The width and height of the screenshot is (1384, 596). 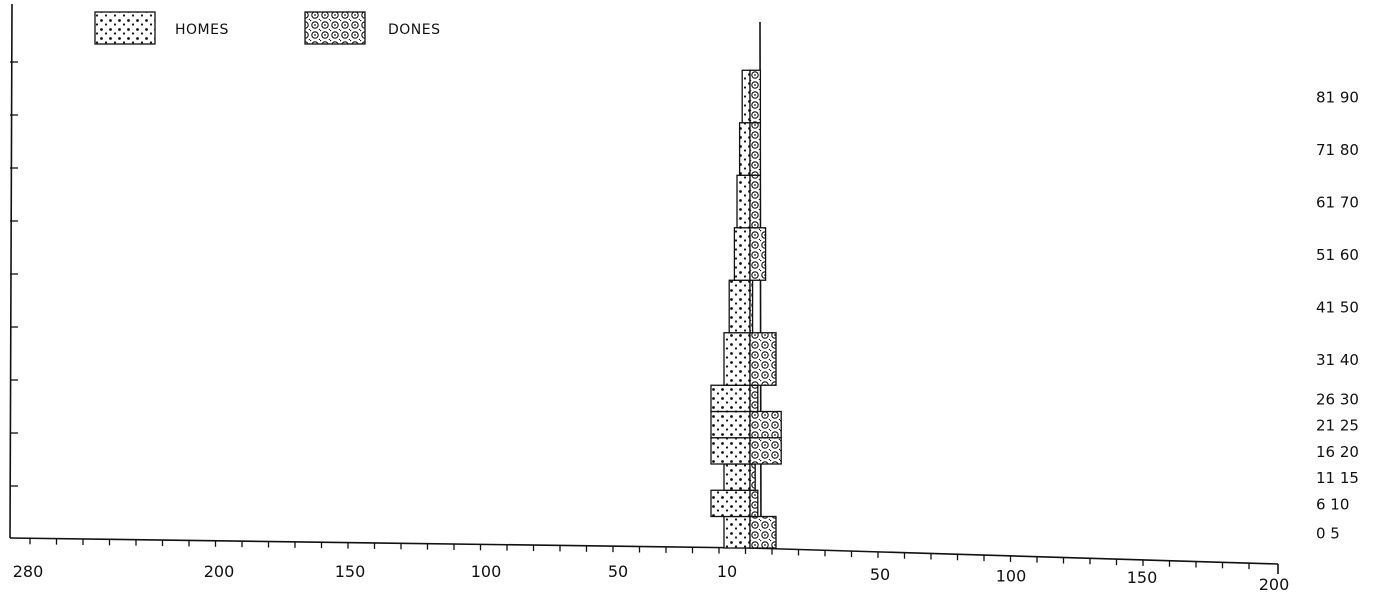 What do you see at coordinates (267, 28) in the screenshot?
I see `legend: HOMES DONES` at bounding box center [267, 28].